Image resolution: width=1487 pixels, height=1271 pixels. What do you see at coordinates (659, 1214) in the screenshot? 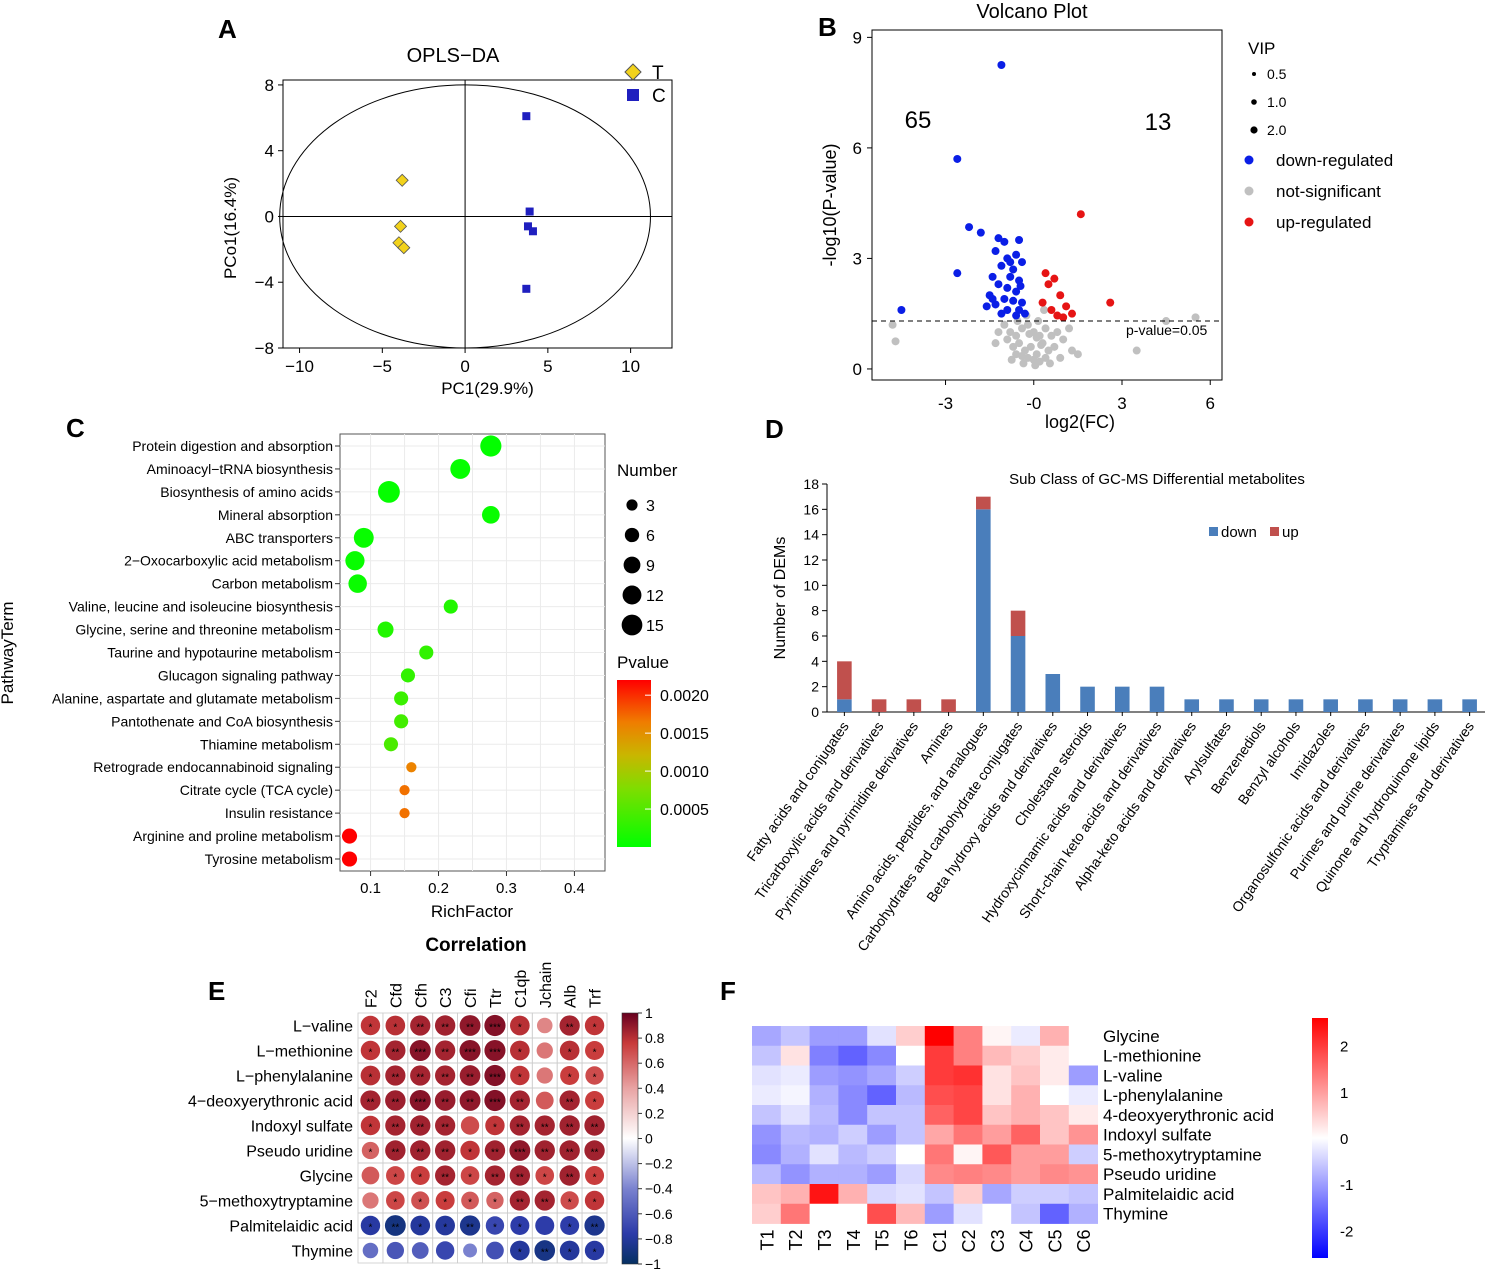
I see `colorbar-tick-label: −0.6` at bounding box center [659, 1214].